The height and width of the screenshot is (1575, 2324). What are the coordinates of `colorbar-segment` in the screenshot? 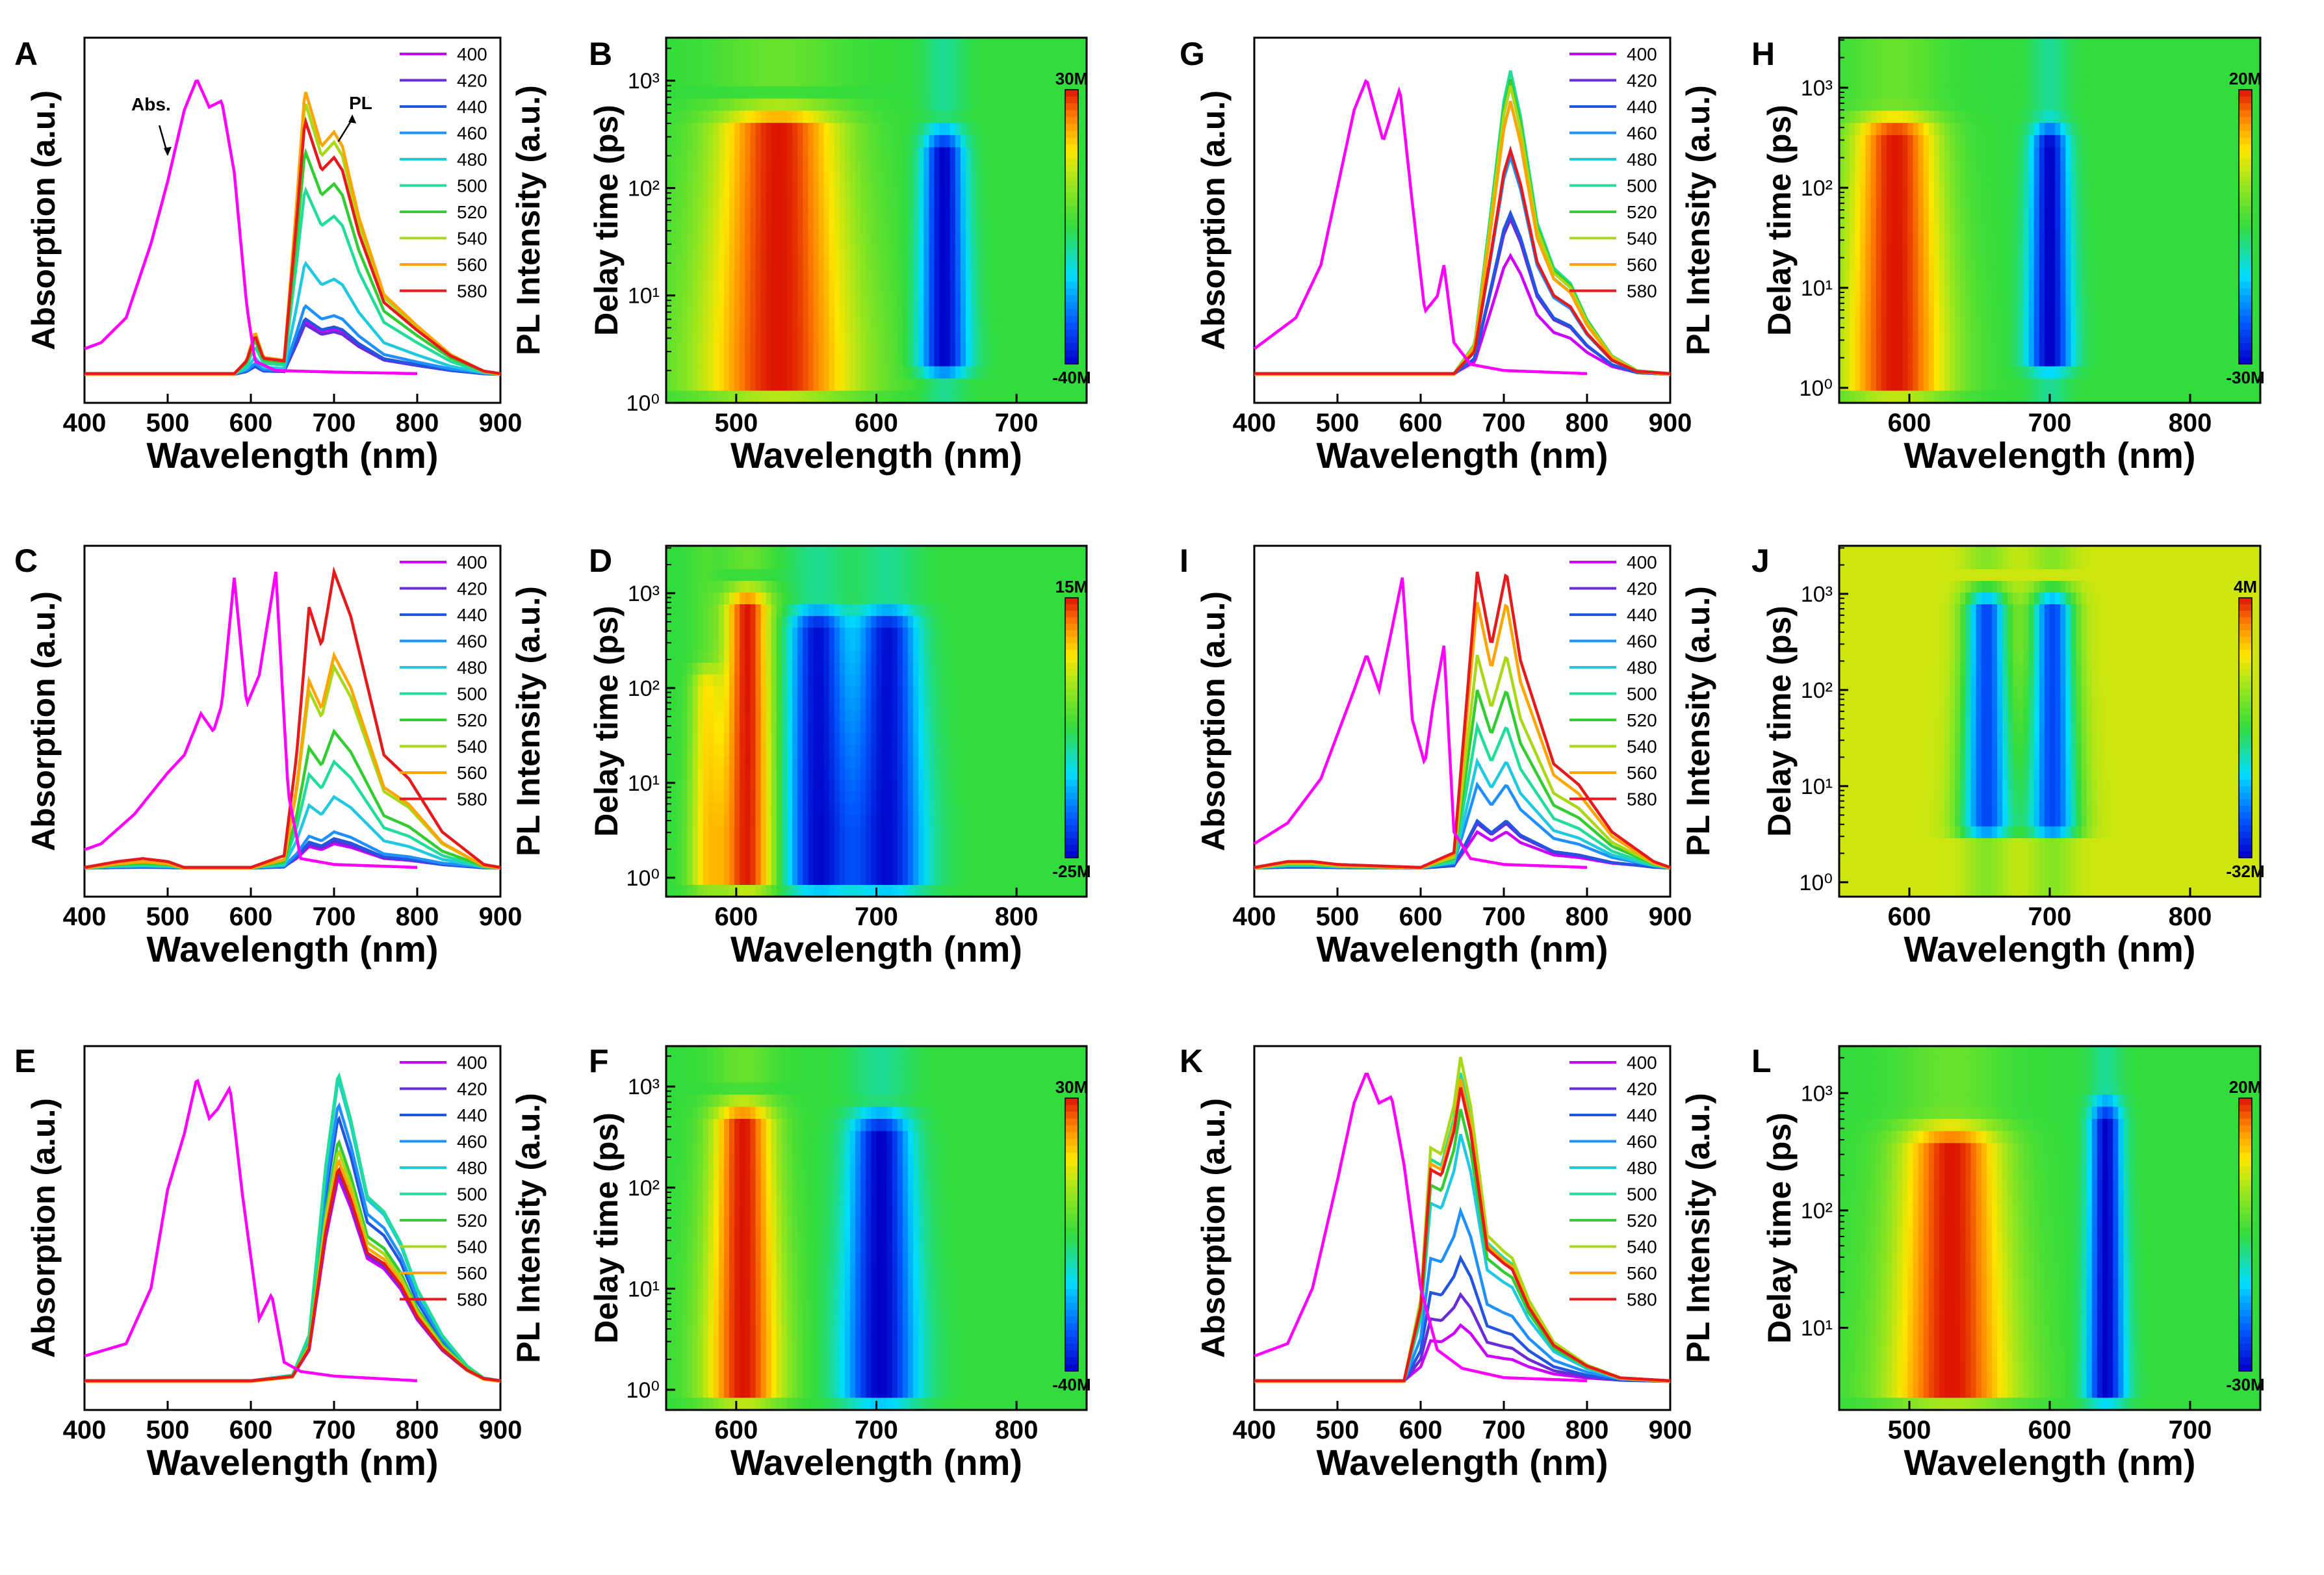 It's located at (1071, 231).